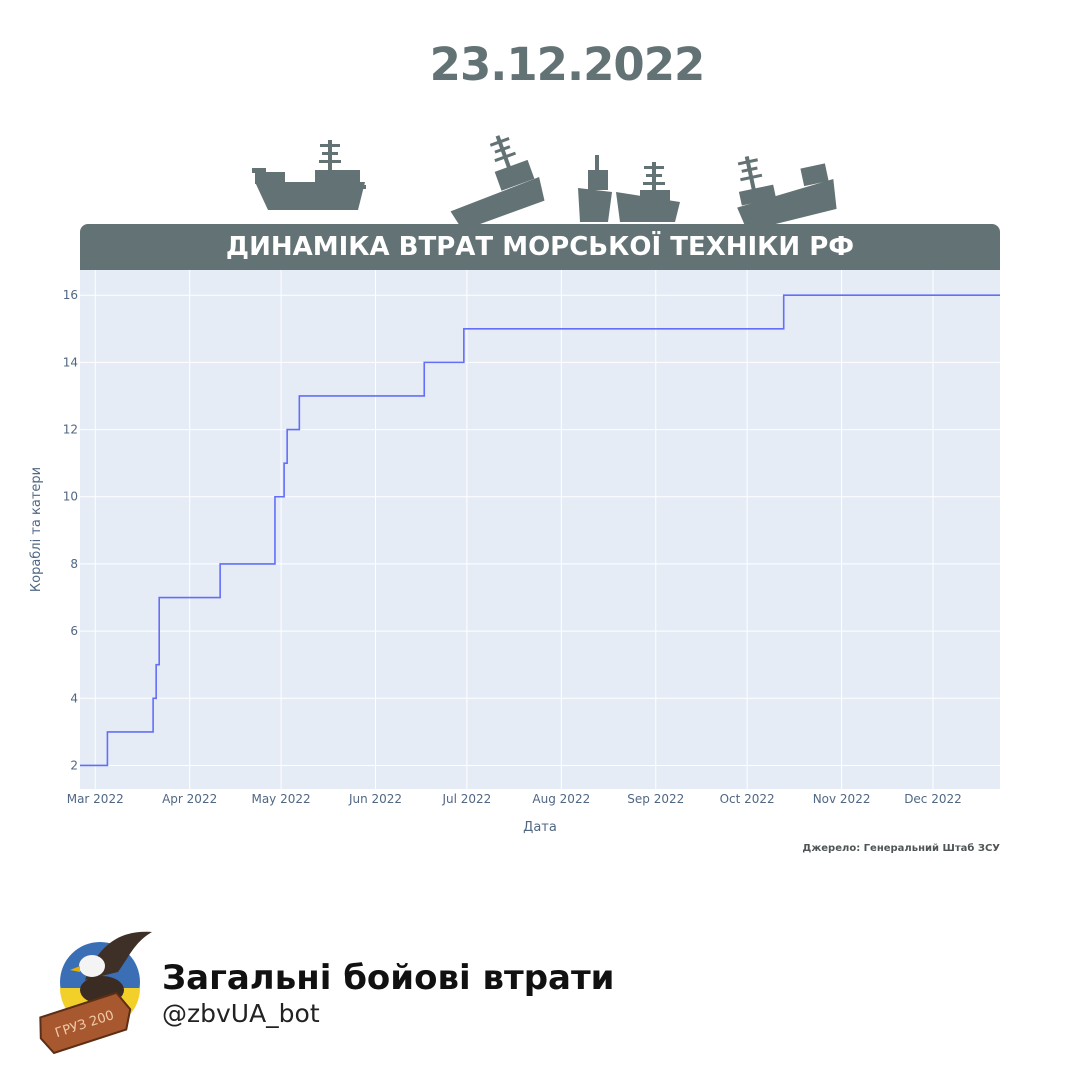  Describe the element at coordinates (842, 799) in the screenshot. I see `x-tick-label: Nov 2022` at that location.